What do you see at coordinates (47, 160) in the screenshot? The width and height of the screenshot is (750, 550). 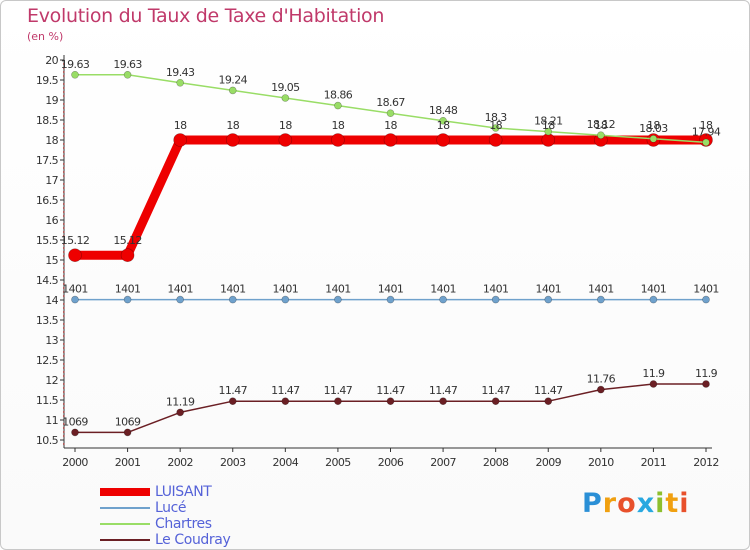 I see `y-tick-label: 17.5` at bounding box center [47, 160].